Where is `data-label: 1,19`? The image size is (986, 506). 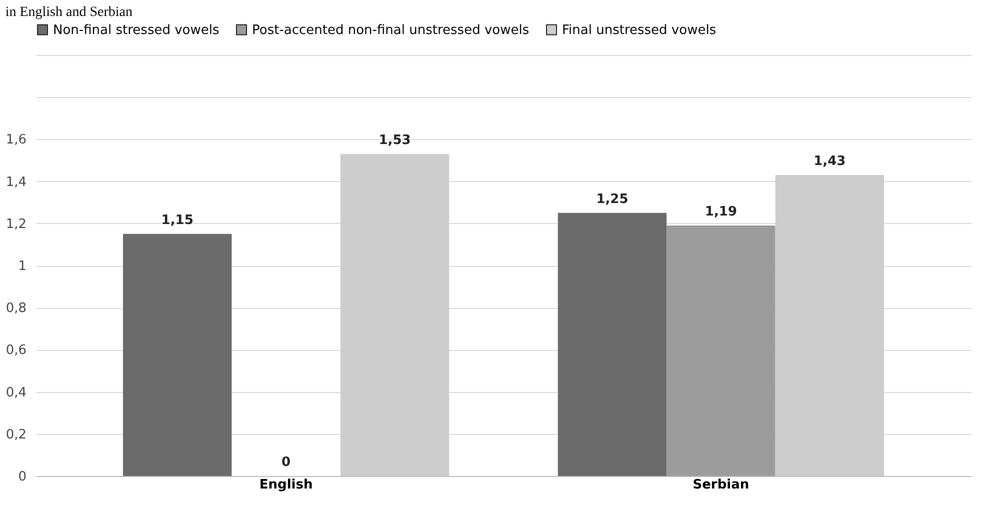
data-label: 1,19 is located at coordinates (720, 212).